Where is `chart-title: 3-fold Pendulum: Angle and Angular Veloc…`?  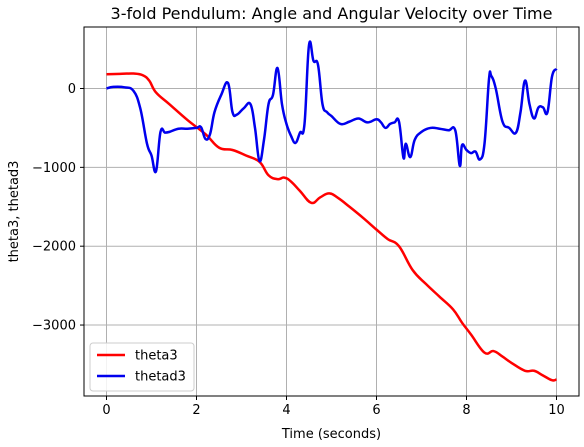
chart-title: 3-fold Pendulum: Angle and Angular Veloc… is located at coordinates (332, 13).